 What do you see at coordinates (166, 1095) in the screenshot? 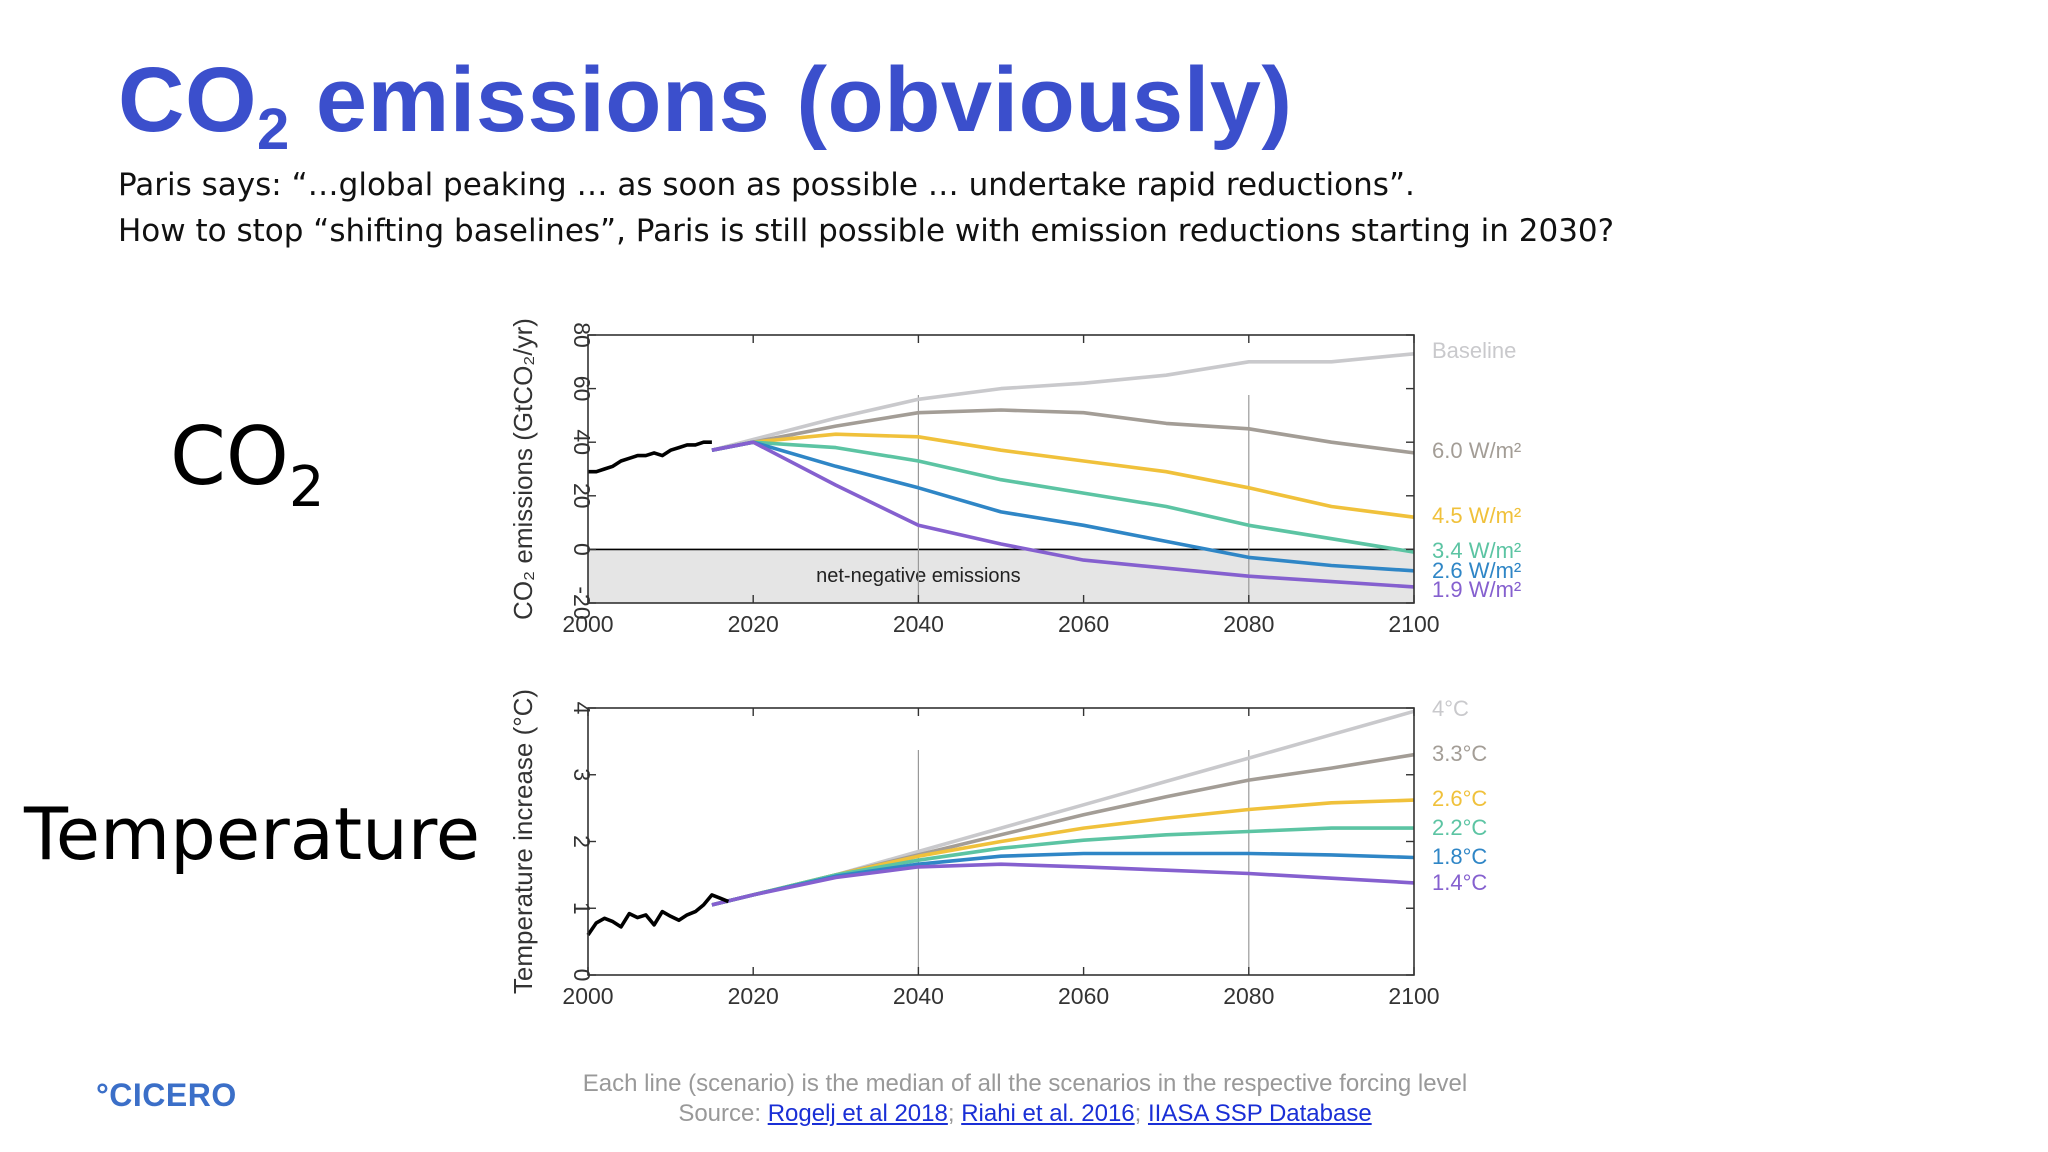
I see `cicero-logo: °CICERO` at bounding box center [166, 1095].